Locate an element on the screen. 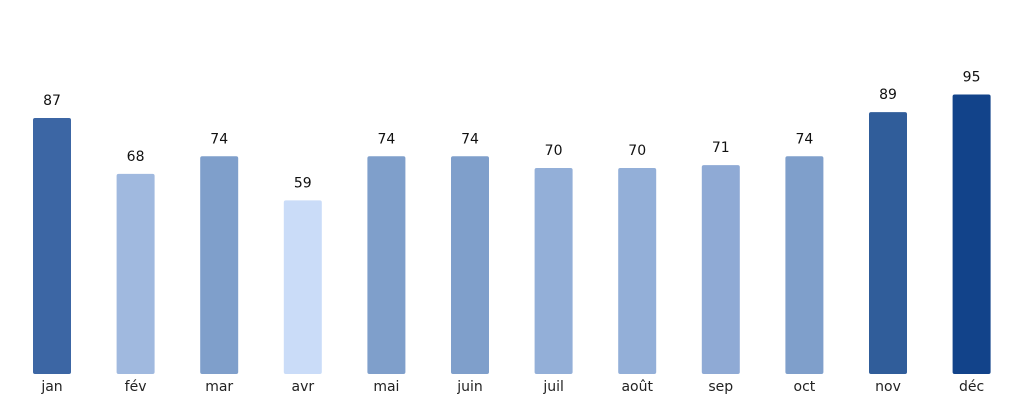 This screenshot has width=1024, height=404. x-tick-labels-group: jan fév mar avr mai juin juil août sep oct nov déc is located at coordinates (512, 387).